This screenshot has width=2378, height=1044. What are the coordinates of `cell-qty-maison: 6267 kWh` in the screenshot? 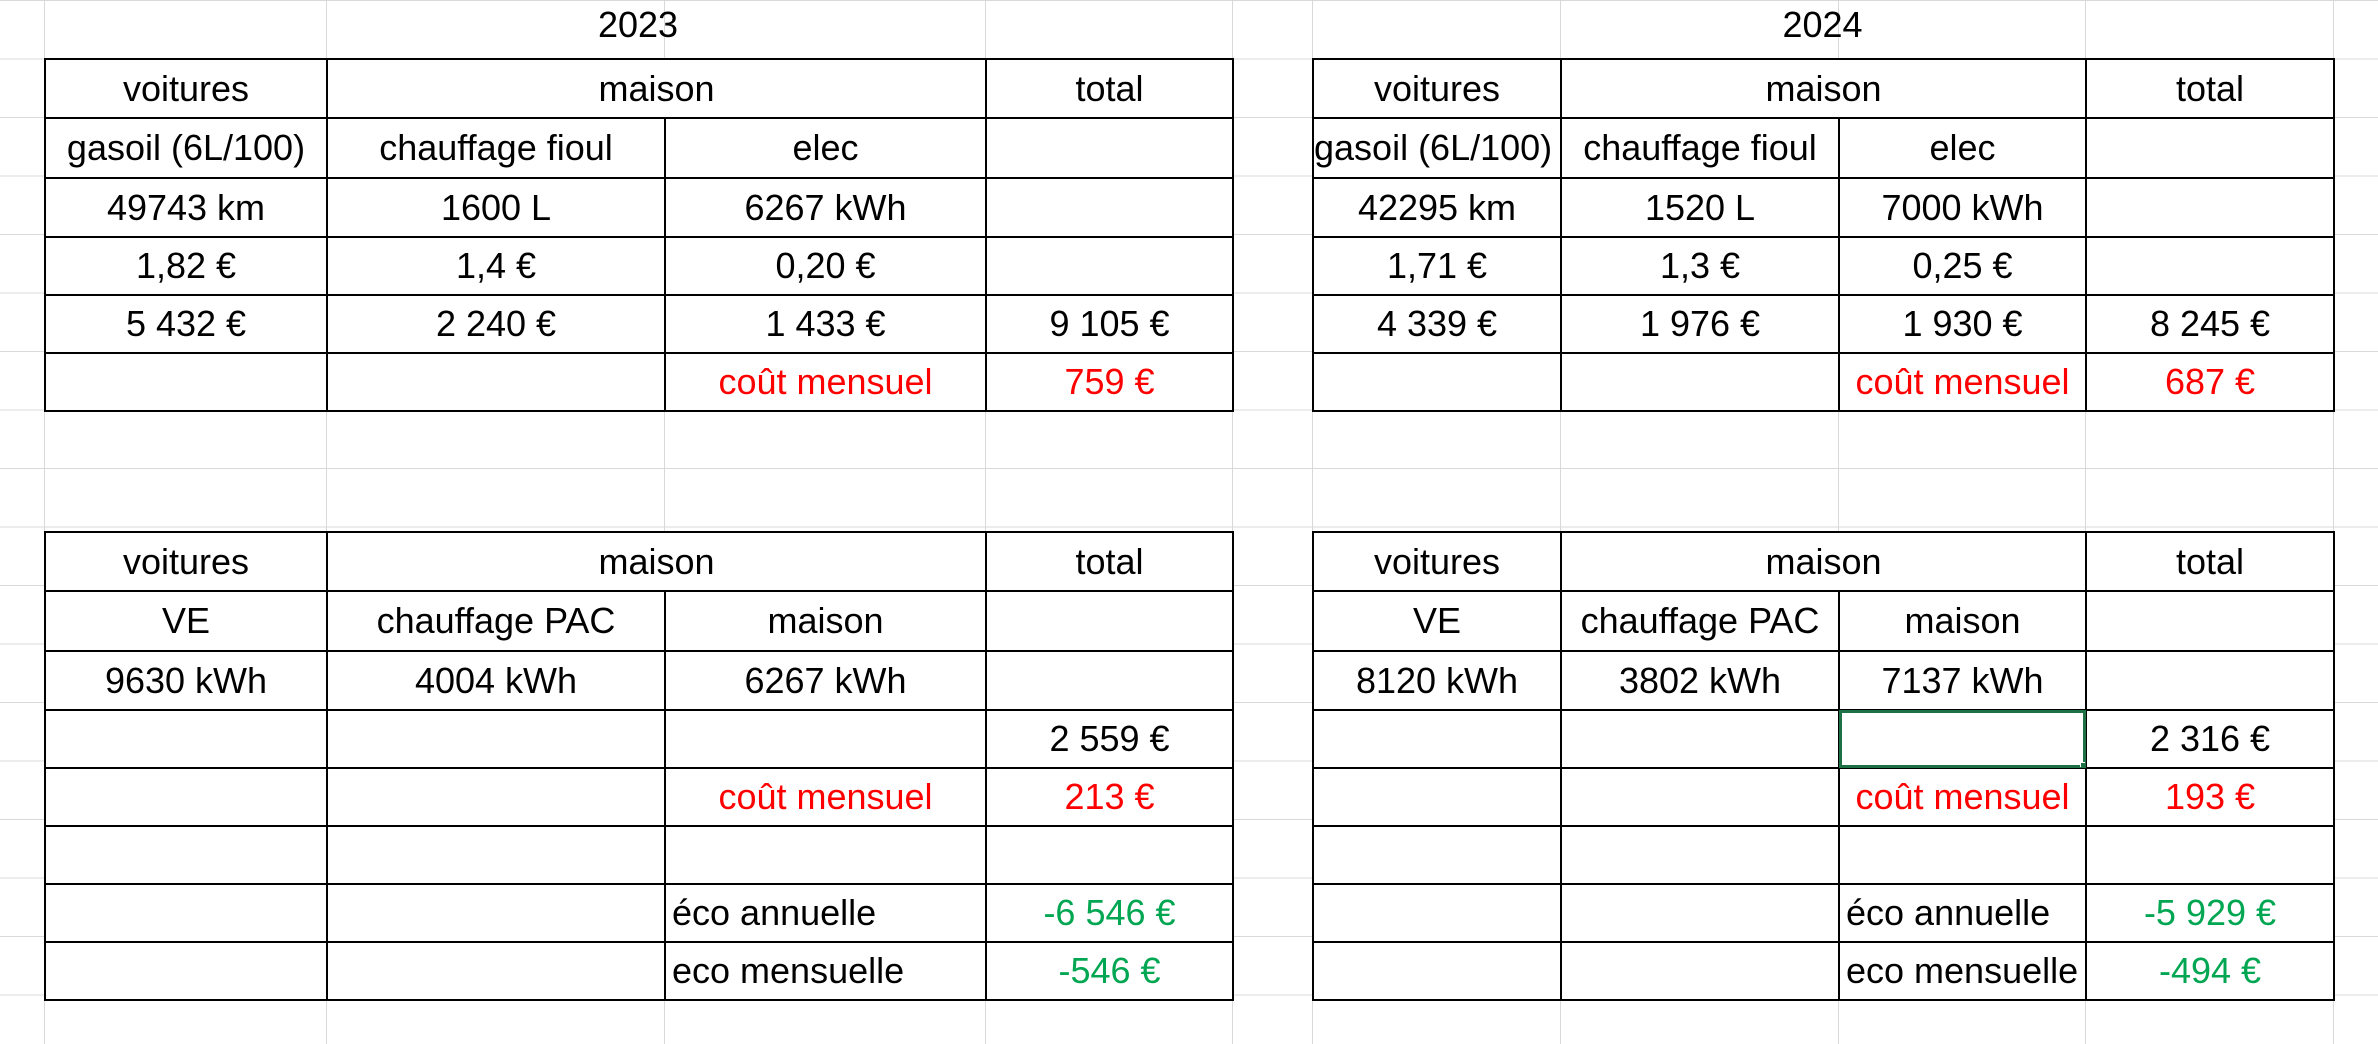 It's located at (825, 680).